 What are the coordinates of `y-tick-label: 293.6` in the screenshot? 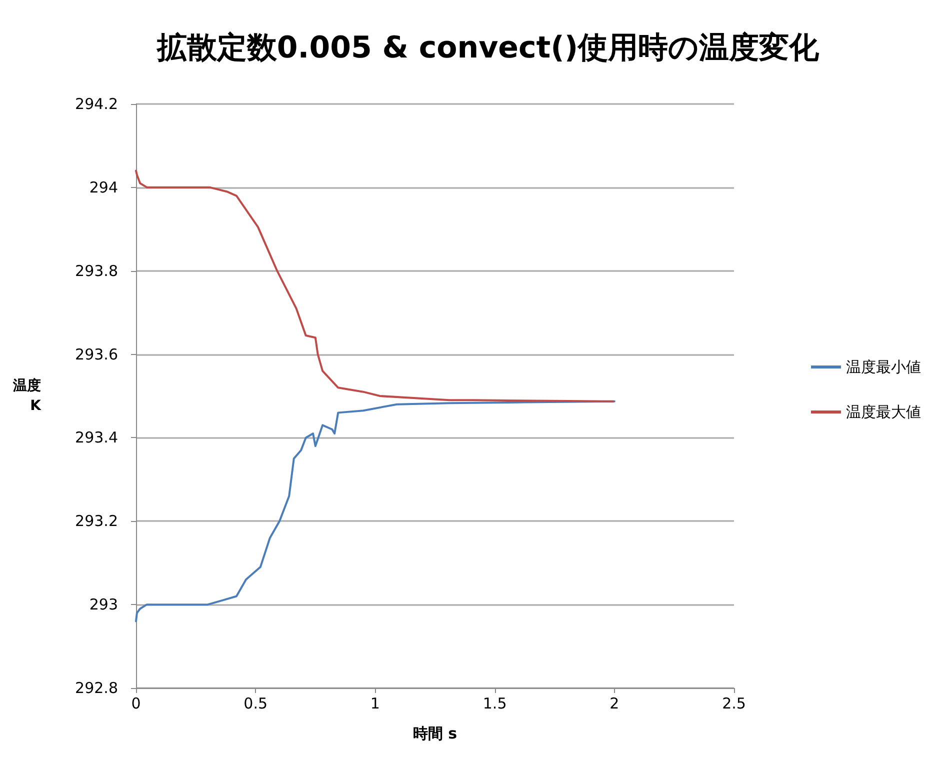 It's located at (96, 354).